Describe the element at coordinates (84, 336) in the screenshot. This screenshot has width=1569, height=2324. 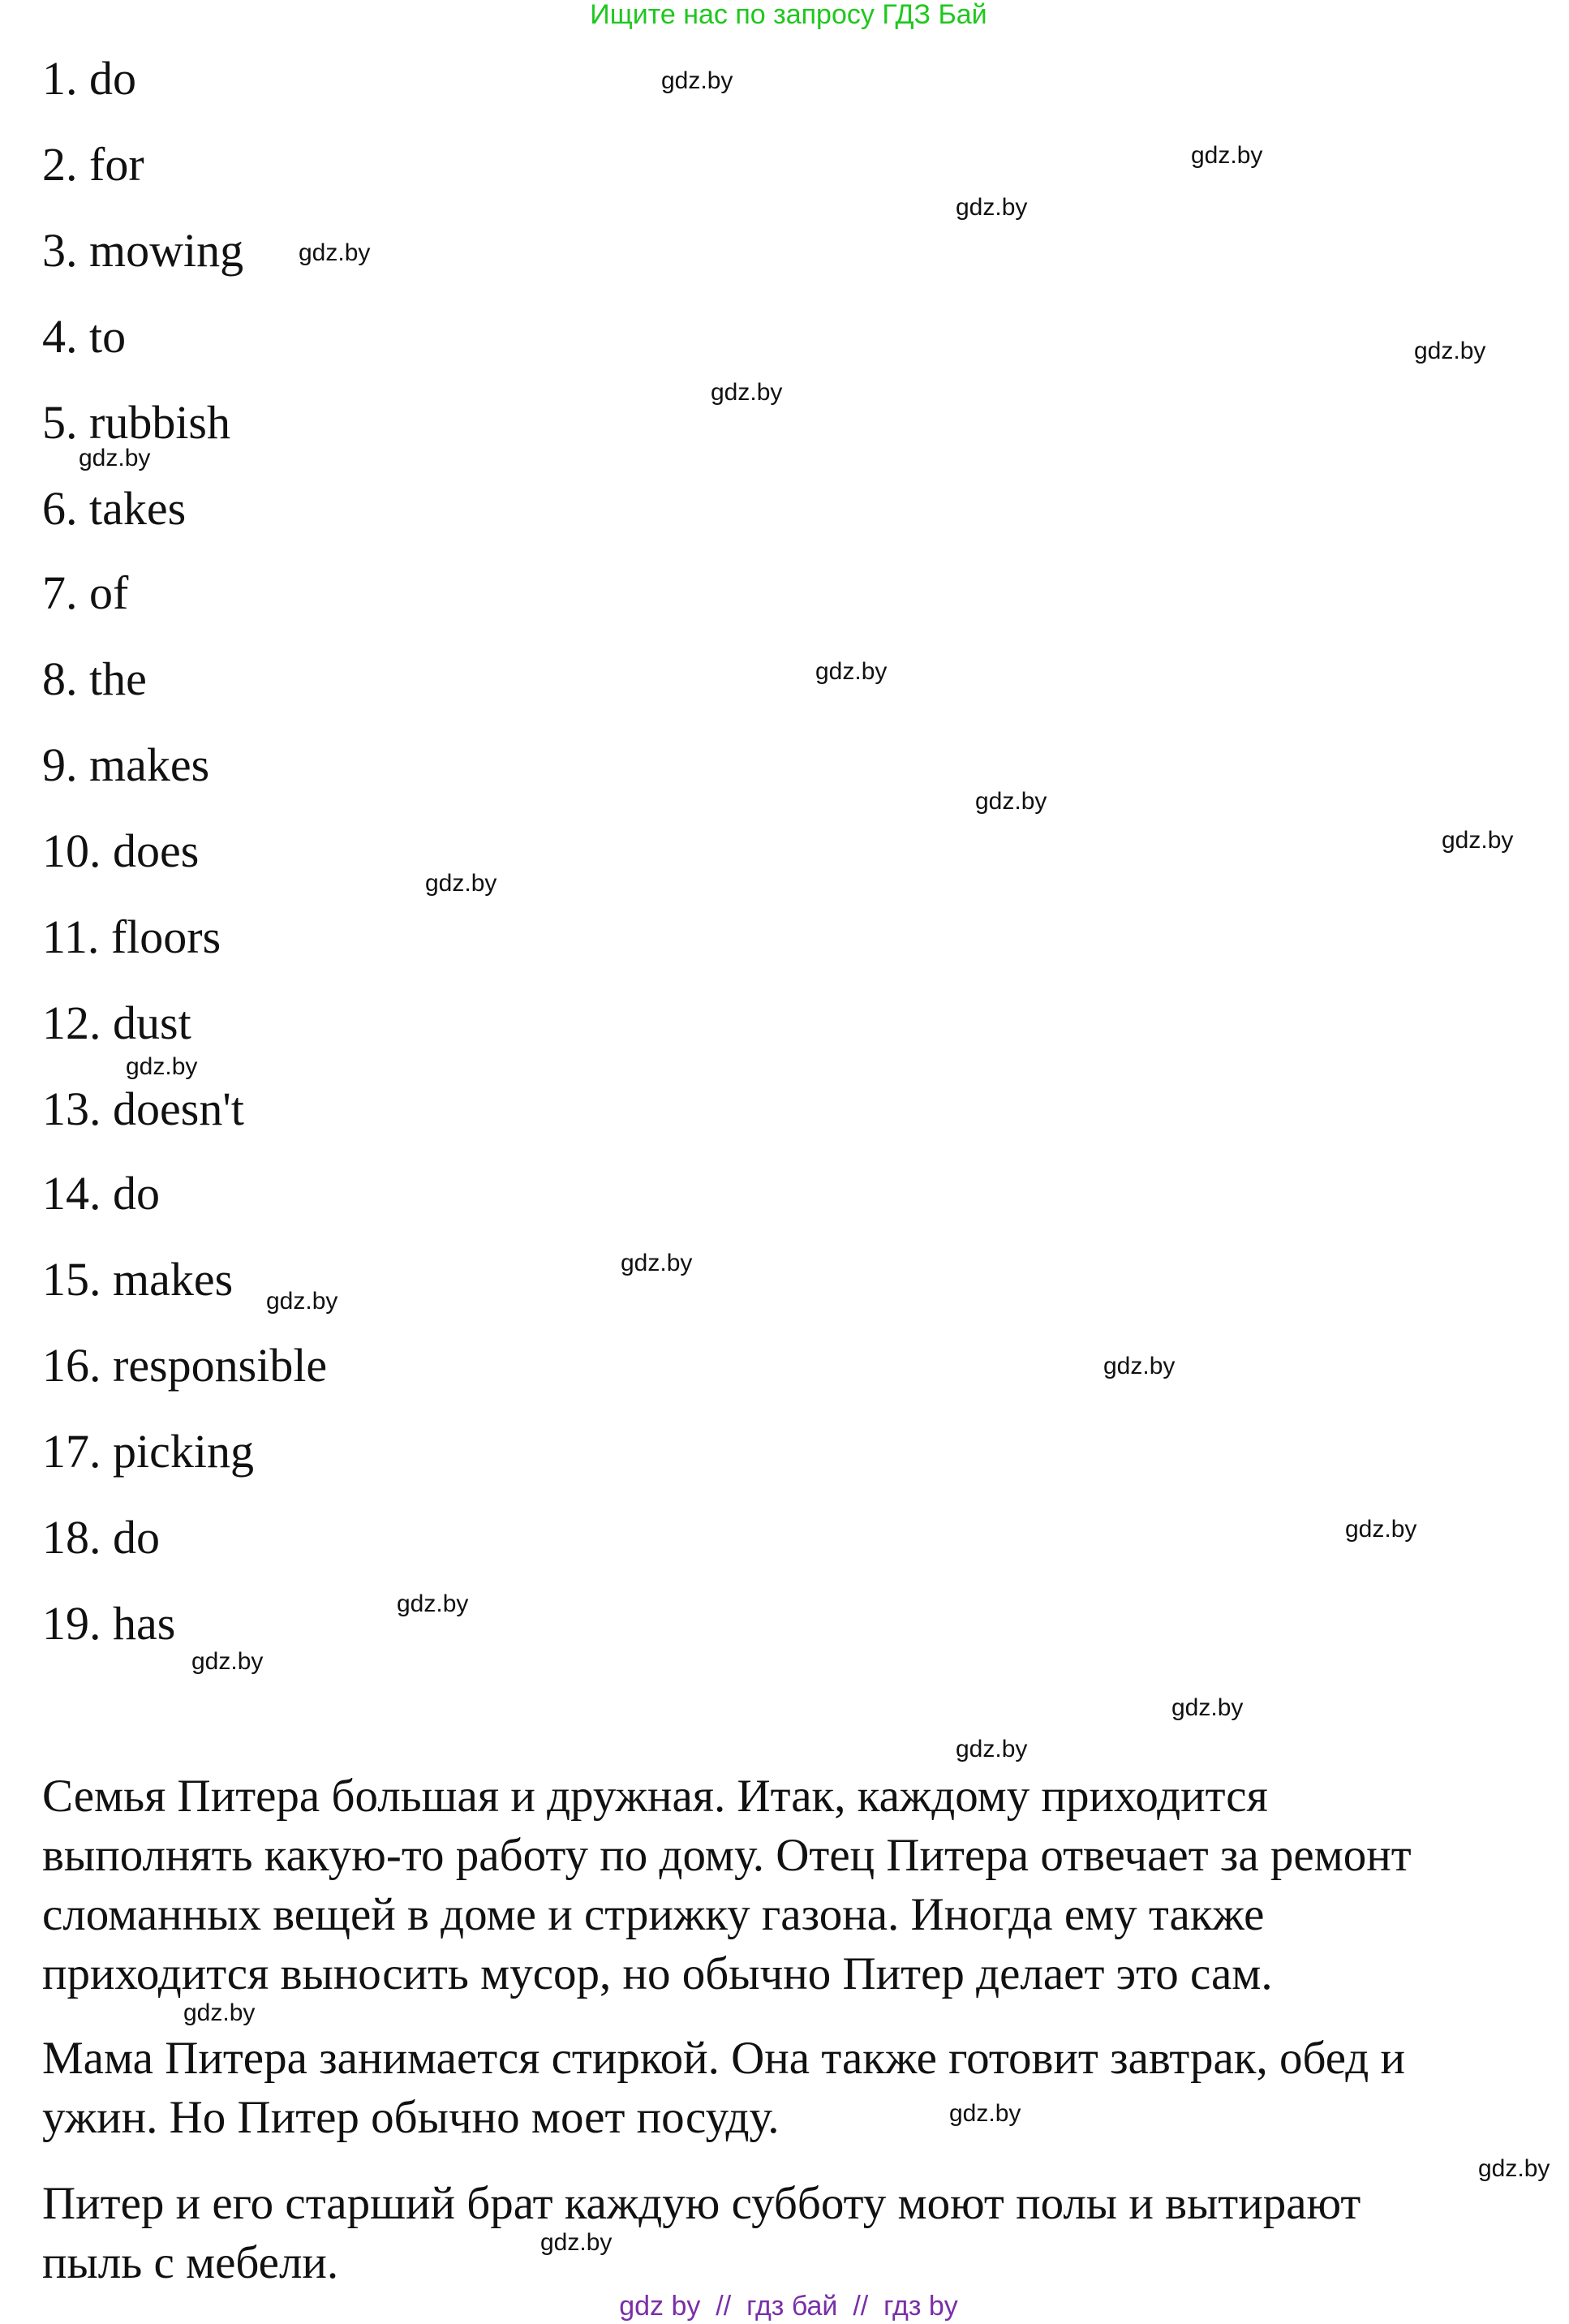
I see `answer-item: 4. to` at that location.